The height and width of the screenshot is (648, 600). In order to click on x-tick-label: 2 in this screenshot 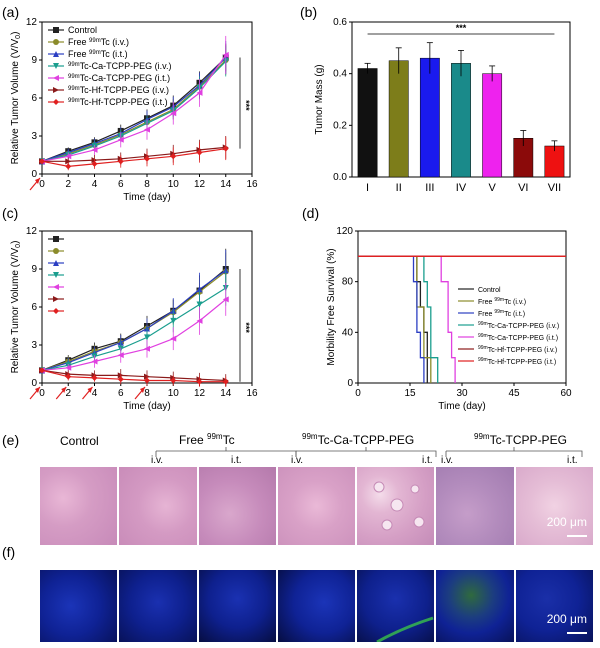, I will do `click(68, 393)`.